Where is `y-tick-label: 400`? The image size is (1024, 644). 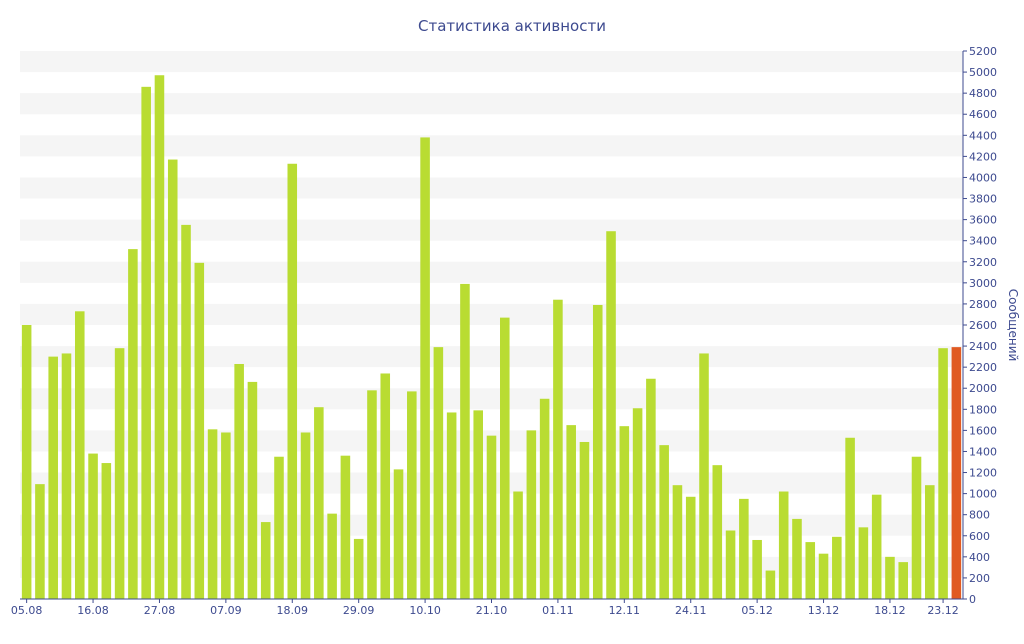
y-tick-label: 400 is located at coordinates (979, 557).